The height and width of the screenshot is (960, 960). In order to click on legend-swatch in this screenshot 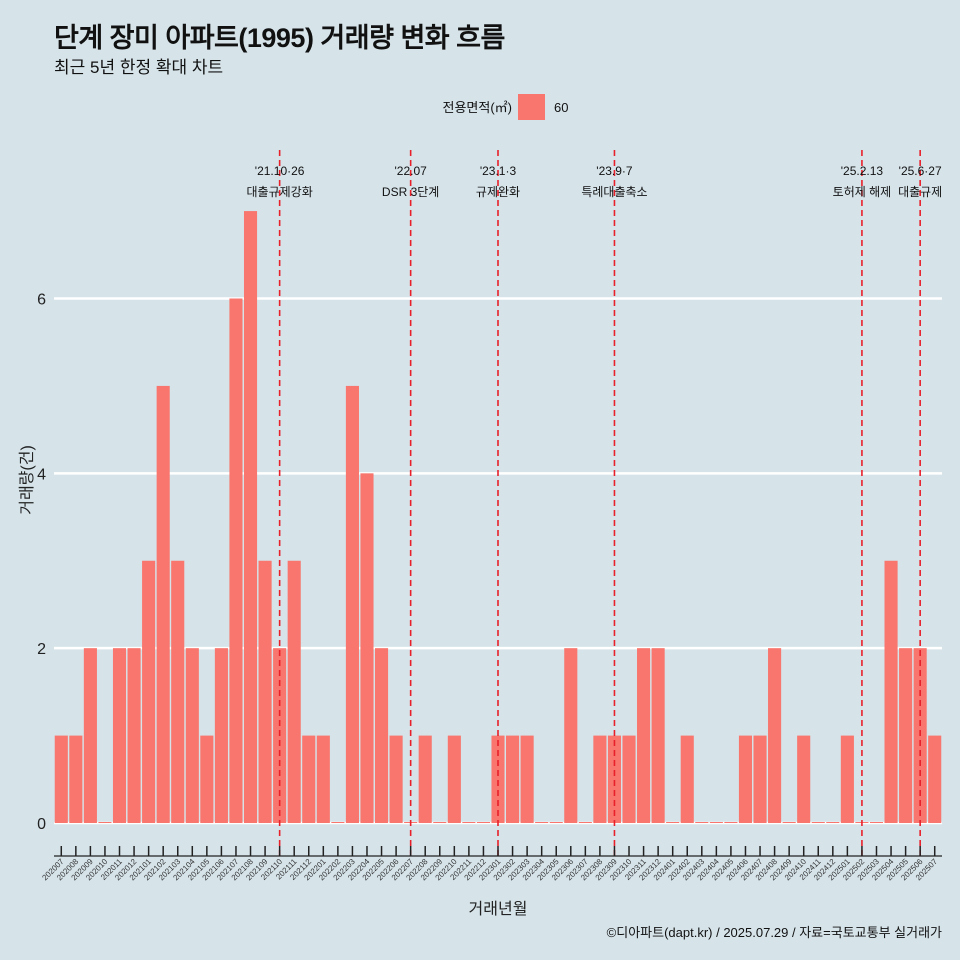, I will do `click(531, 107)`.